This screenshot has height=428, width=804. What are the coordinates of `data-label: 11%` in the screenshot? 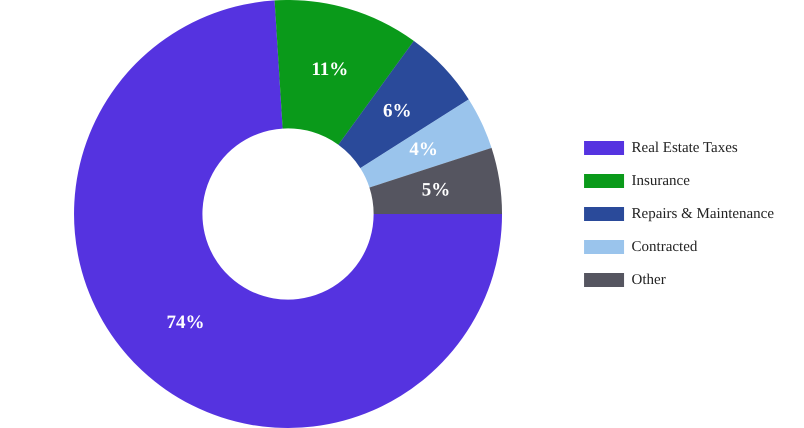 It's located at (329, 69).